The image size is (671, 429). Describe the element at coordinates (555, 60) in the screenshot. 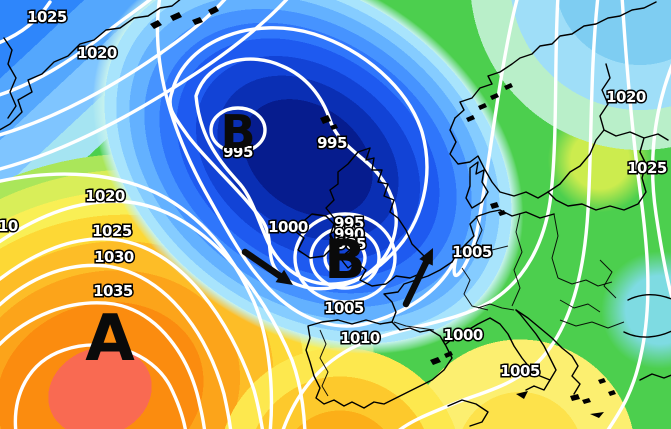

I see `norway-coastline` at that location.